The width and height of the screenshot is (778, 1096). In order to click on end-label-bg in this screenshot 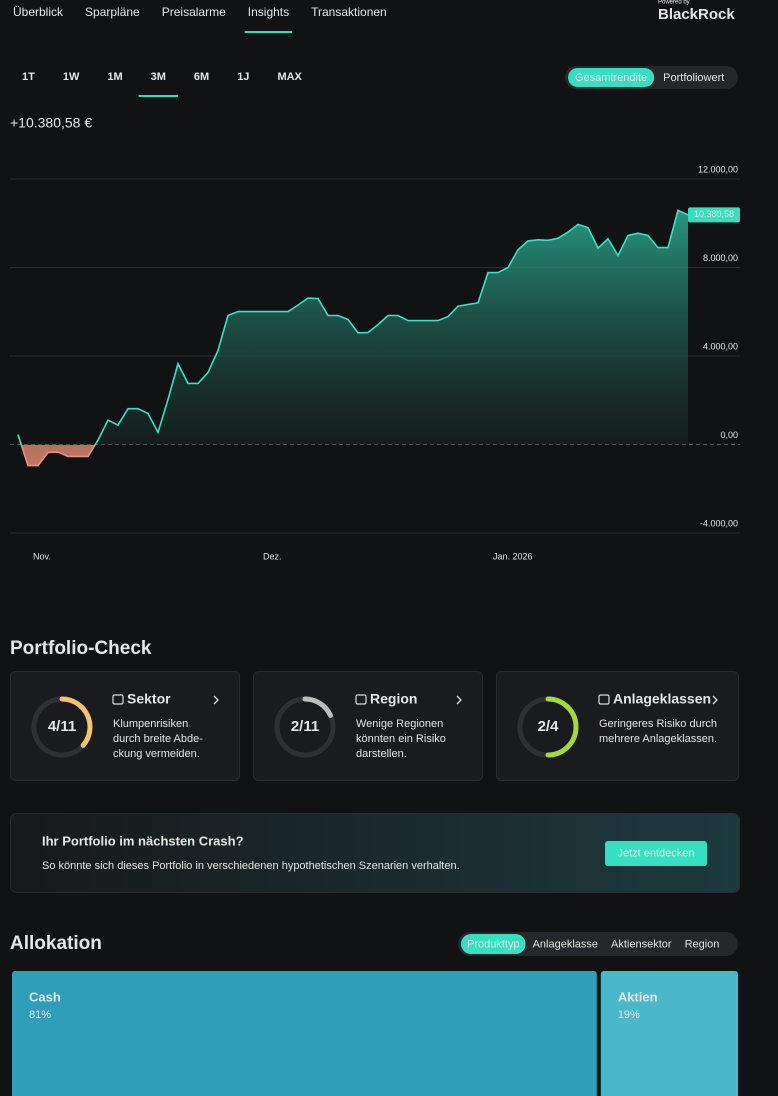, I will do `click(714, 215)`.